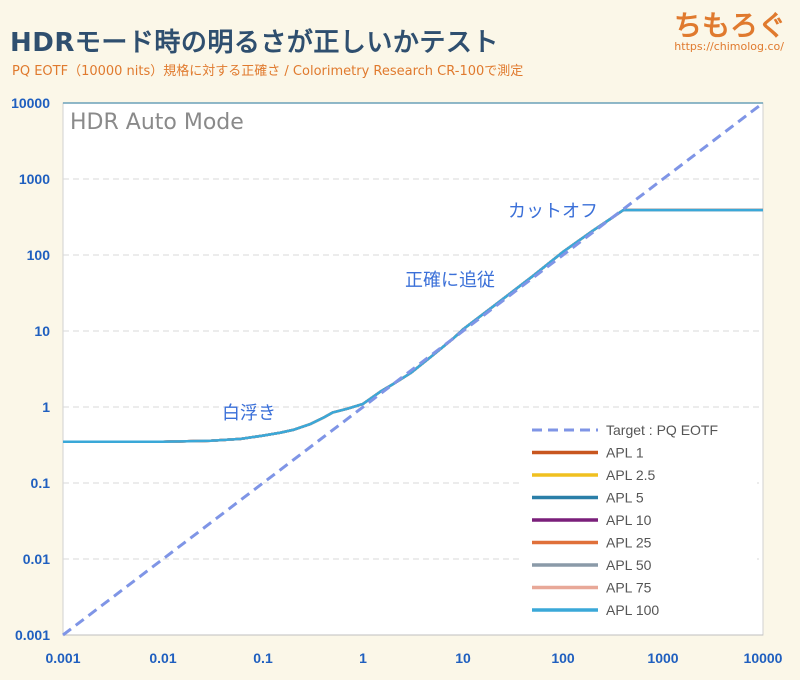 The height and width of the screenshot is (680, 800). I want to click on legend-label: APL 75, so click(629, 588).